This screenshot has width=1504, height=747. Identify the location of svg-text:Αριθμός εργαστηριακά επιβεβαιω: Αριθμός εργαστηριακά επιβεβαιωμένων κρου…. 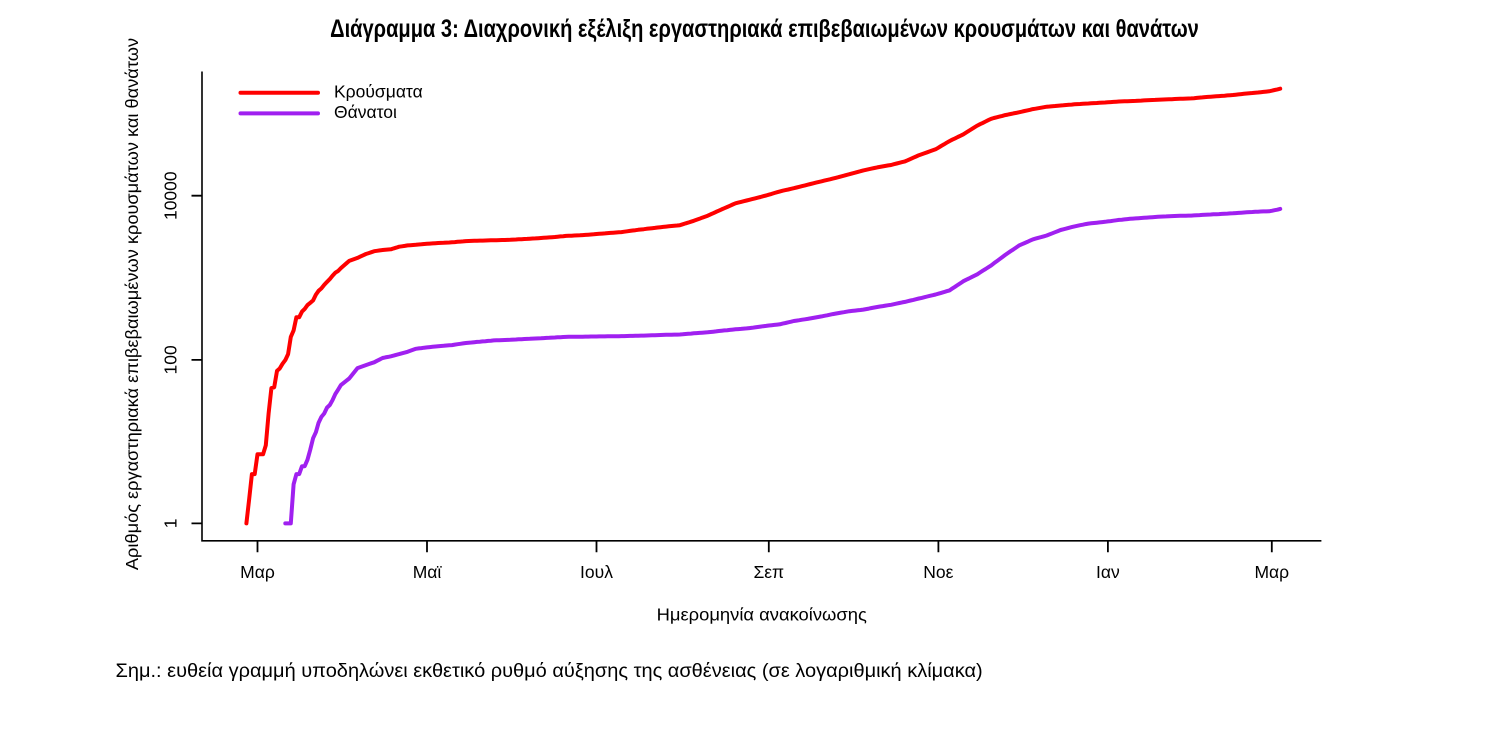
(132, 304).